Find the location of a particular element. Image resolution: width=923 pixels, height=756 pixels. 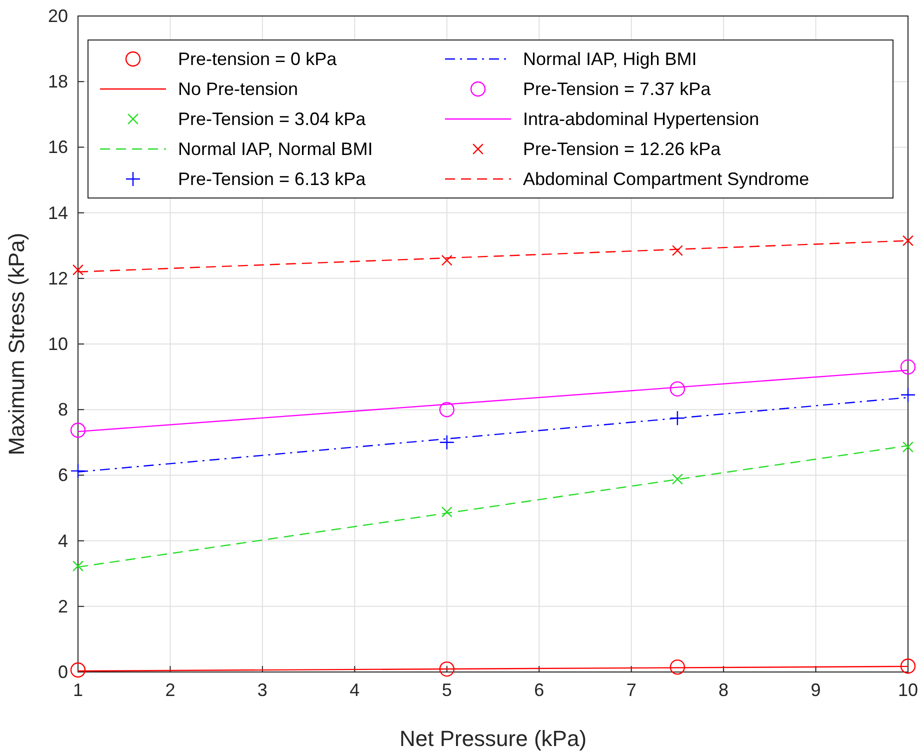

x-tick-label: 7 is located at coordinates (631, 690).